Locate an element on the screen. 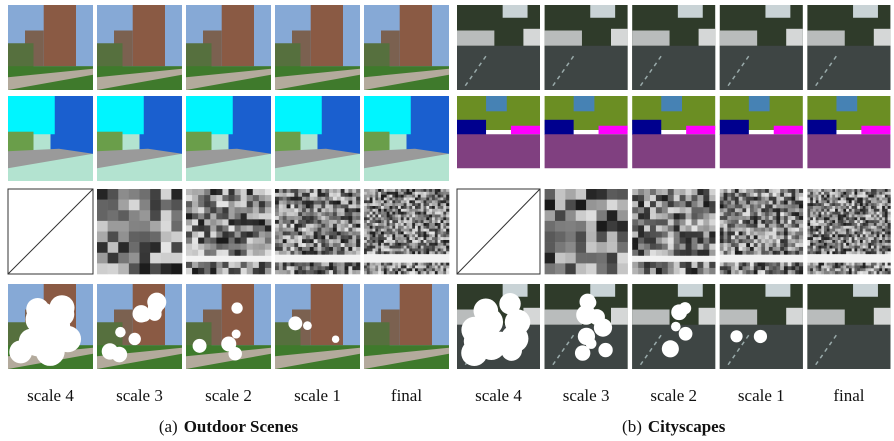 This screenshot has height=441, width=894. car-right is located at coordinates (794, 316).